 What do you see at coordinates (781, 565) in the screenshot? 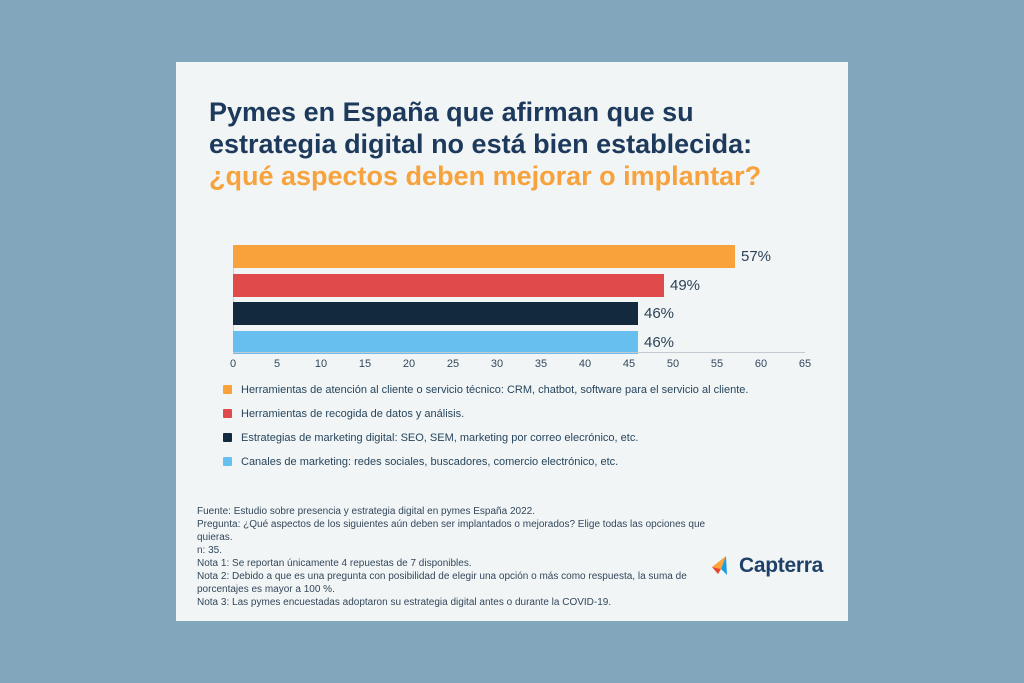
I see `capterra-wordmark: Capterra` at bounding box center [781, 565].